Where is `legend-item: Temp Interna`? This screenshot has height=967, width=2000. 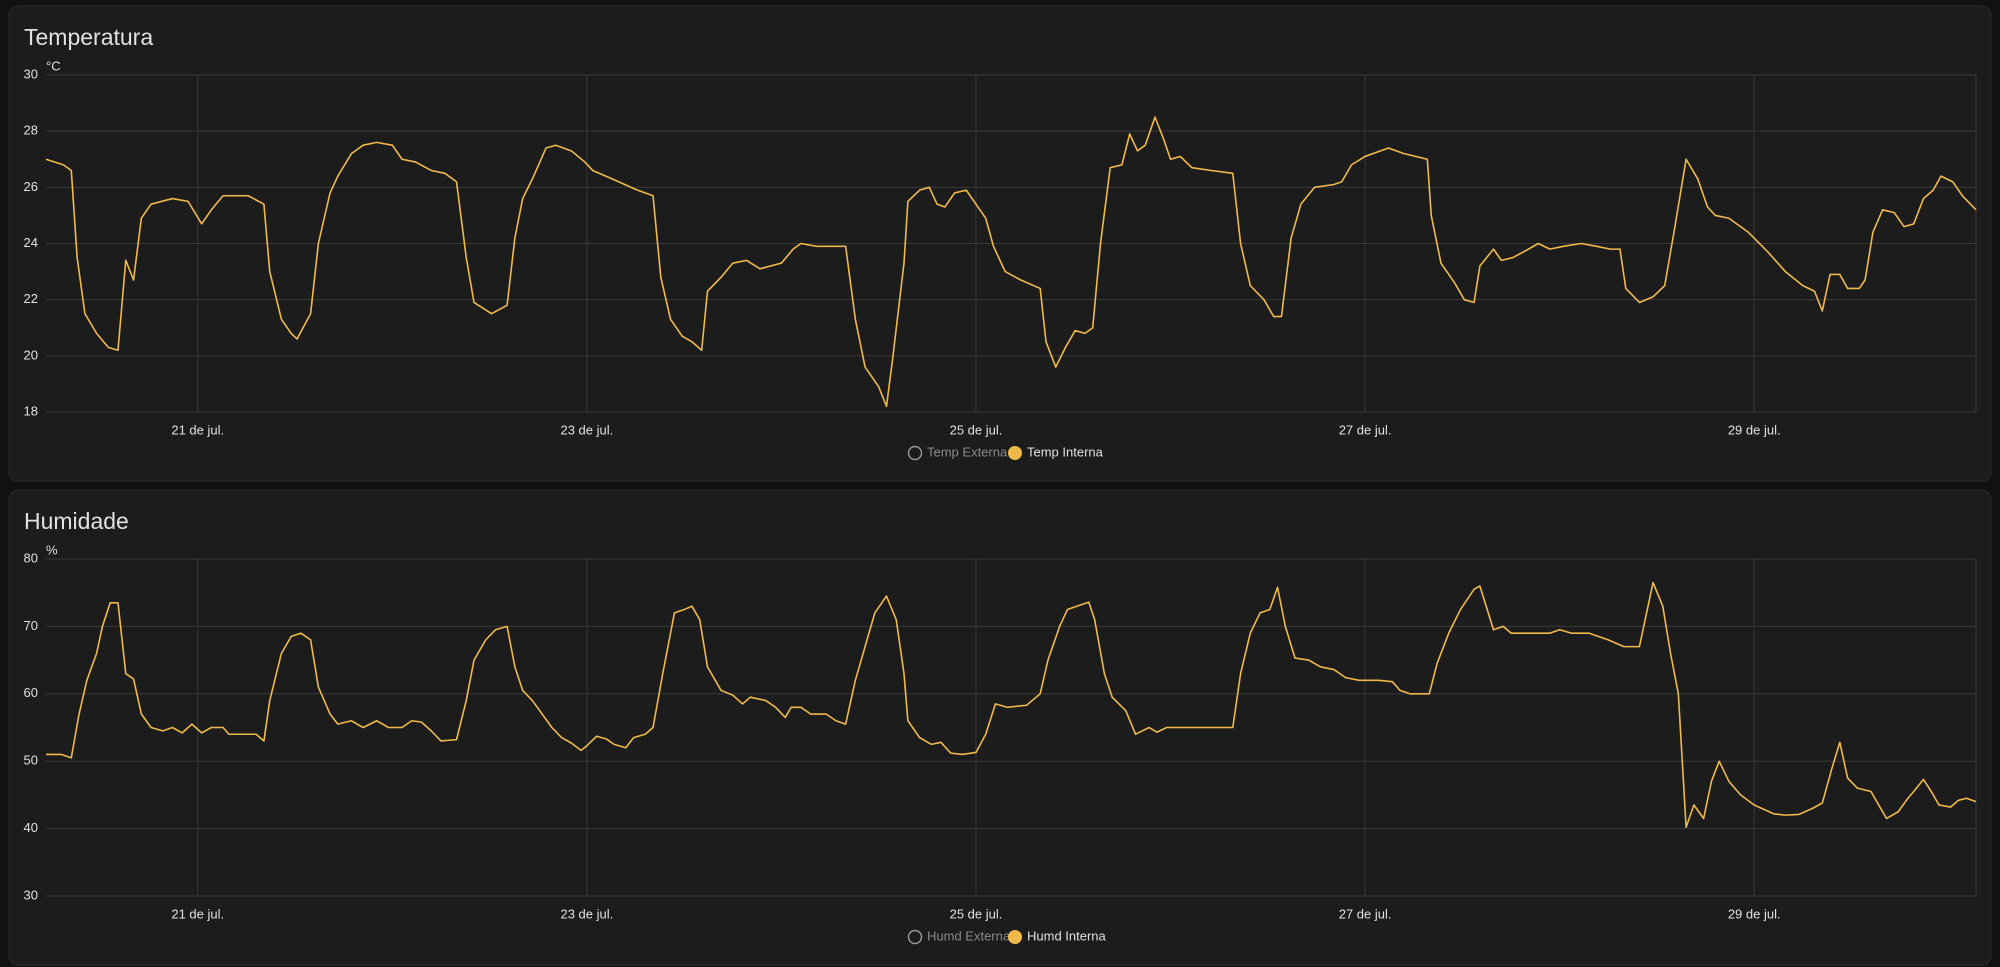
legend-item: Temp Interna is located at coordinates (1056, 452).